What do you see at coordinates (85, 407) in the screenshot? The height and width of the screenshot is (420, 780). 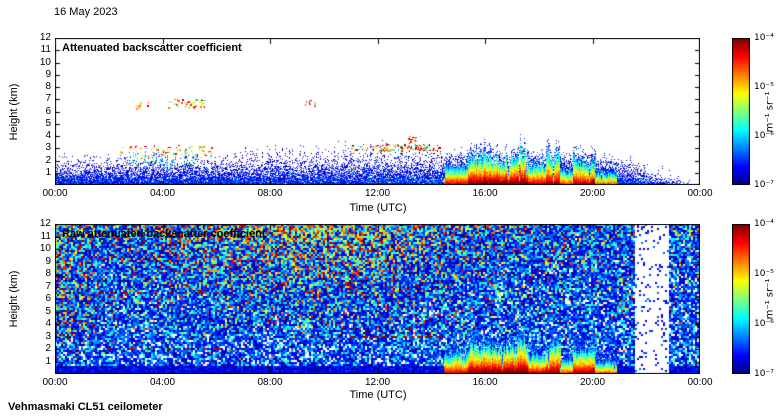 I see `instrument-label: Vehmasmaki CL51 ceilometer` at bounding box center [85, 407].